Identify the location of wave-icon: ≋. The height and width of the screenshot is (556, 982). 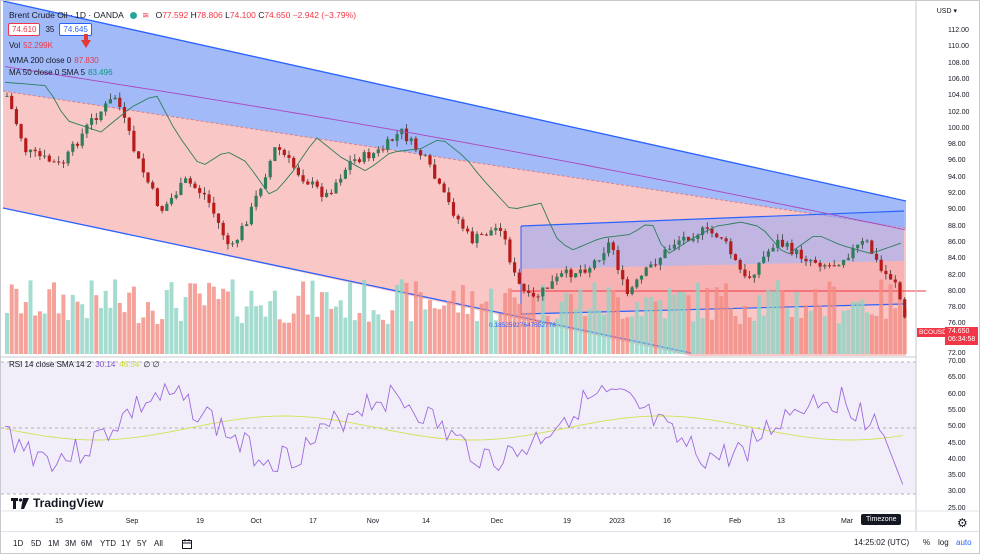
(146, 15).